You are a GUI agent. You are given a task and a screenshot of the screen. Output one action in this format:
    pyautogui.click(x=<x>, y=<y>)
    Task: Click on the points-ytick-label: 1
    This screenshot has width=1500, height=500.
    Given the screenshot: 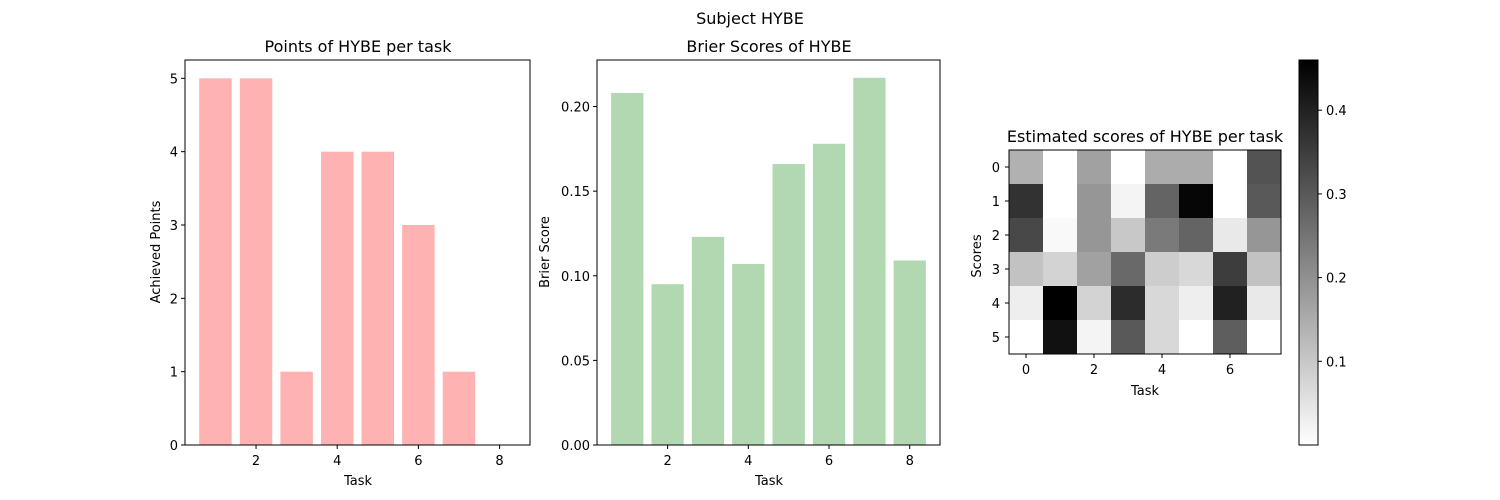 What is the action you would take?
    pyautogui.click(x=174, y=373)
    